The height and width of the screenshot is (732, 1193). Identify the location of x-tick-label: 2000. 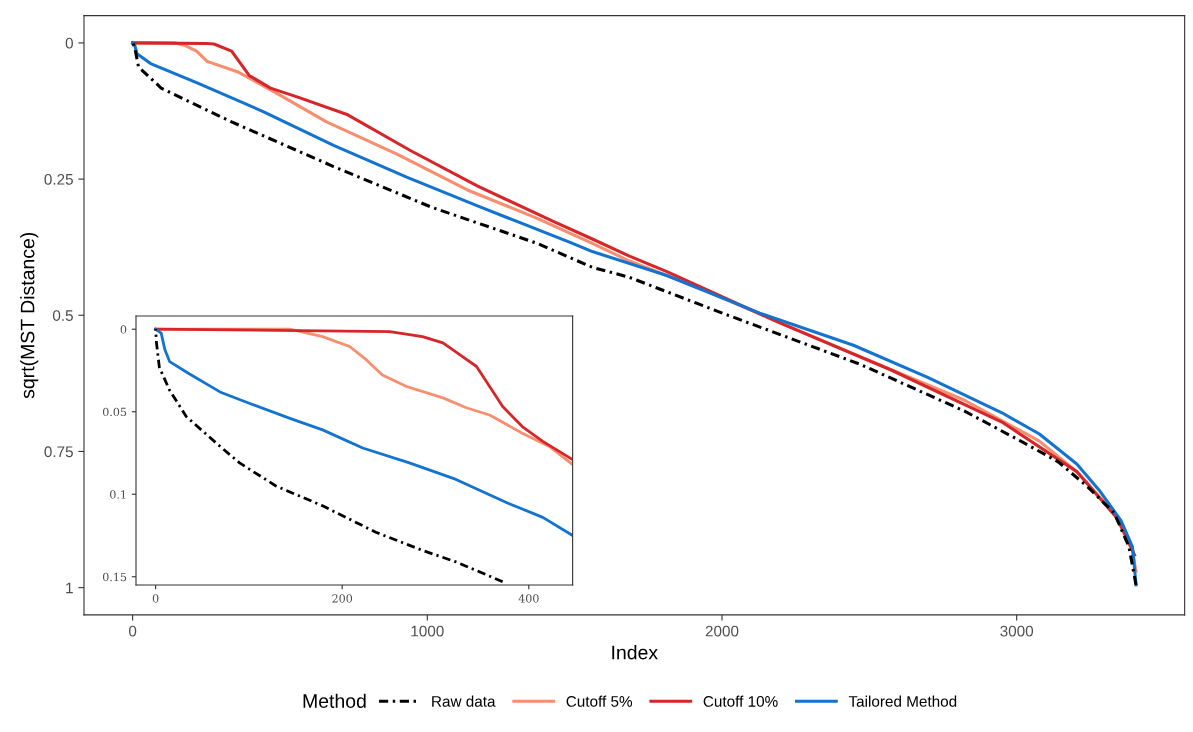
(722, 631).